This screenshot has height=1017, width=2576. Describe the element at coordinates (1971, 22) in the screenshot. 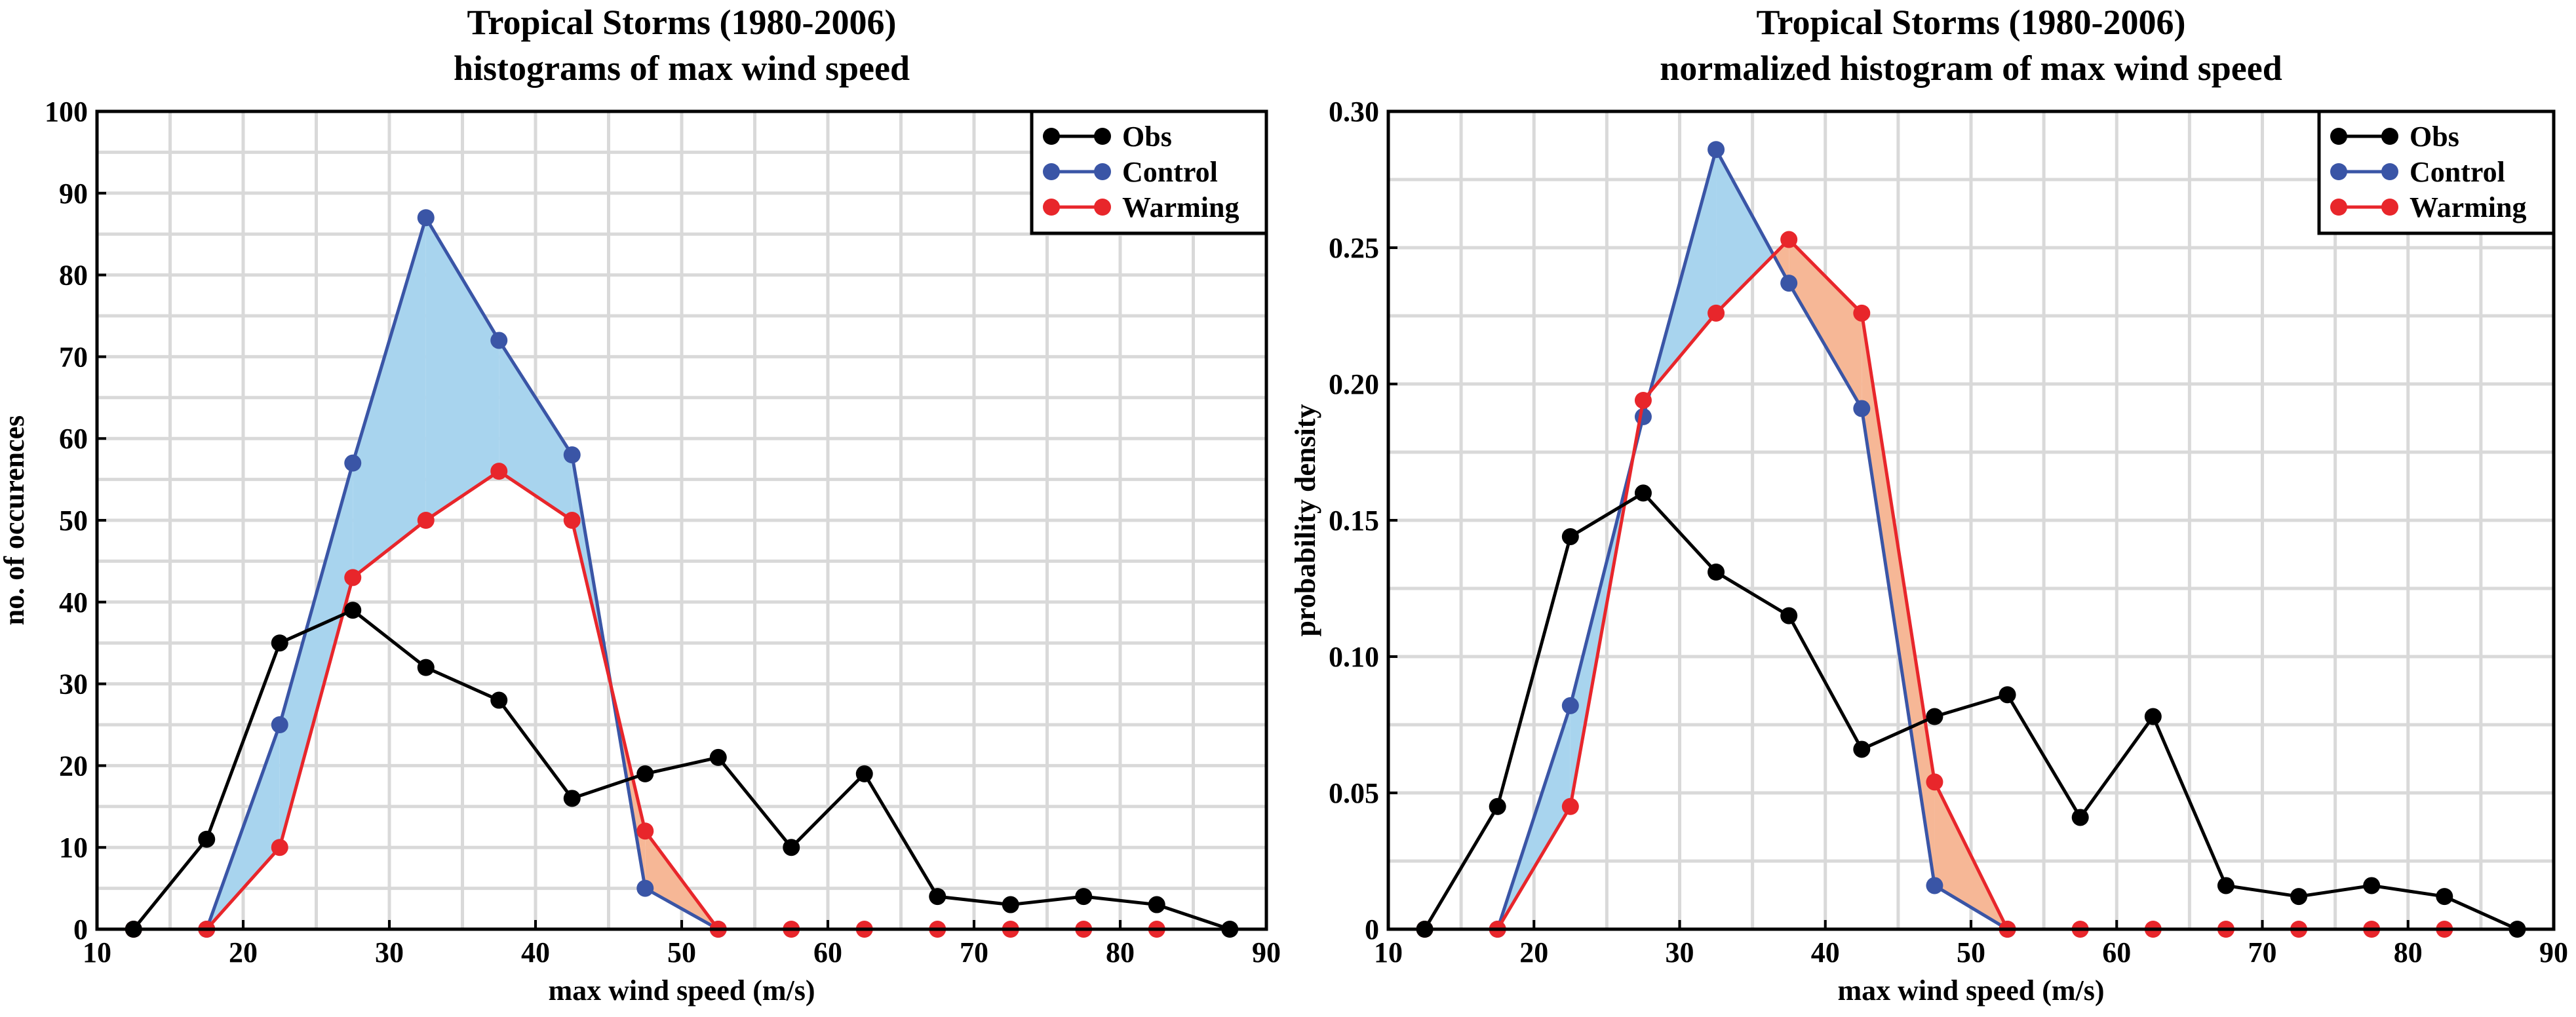

I see `chart-title: Tropical Storms (1980-2006)` at that location.